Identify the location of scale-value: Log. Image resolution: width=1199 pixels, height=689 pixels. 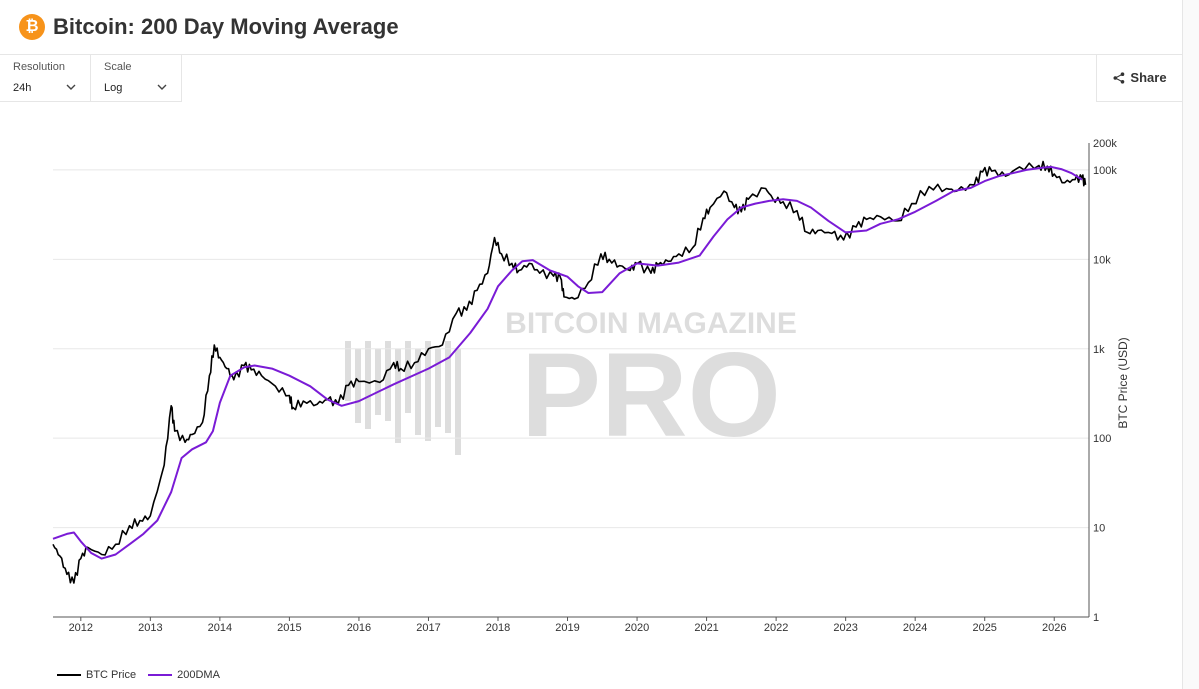
(113, 88).